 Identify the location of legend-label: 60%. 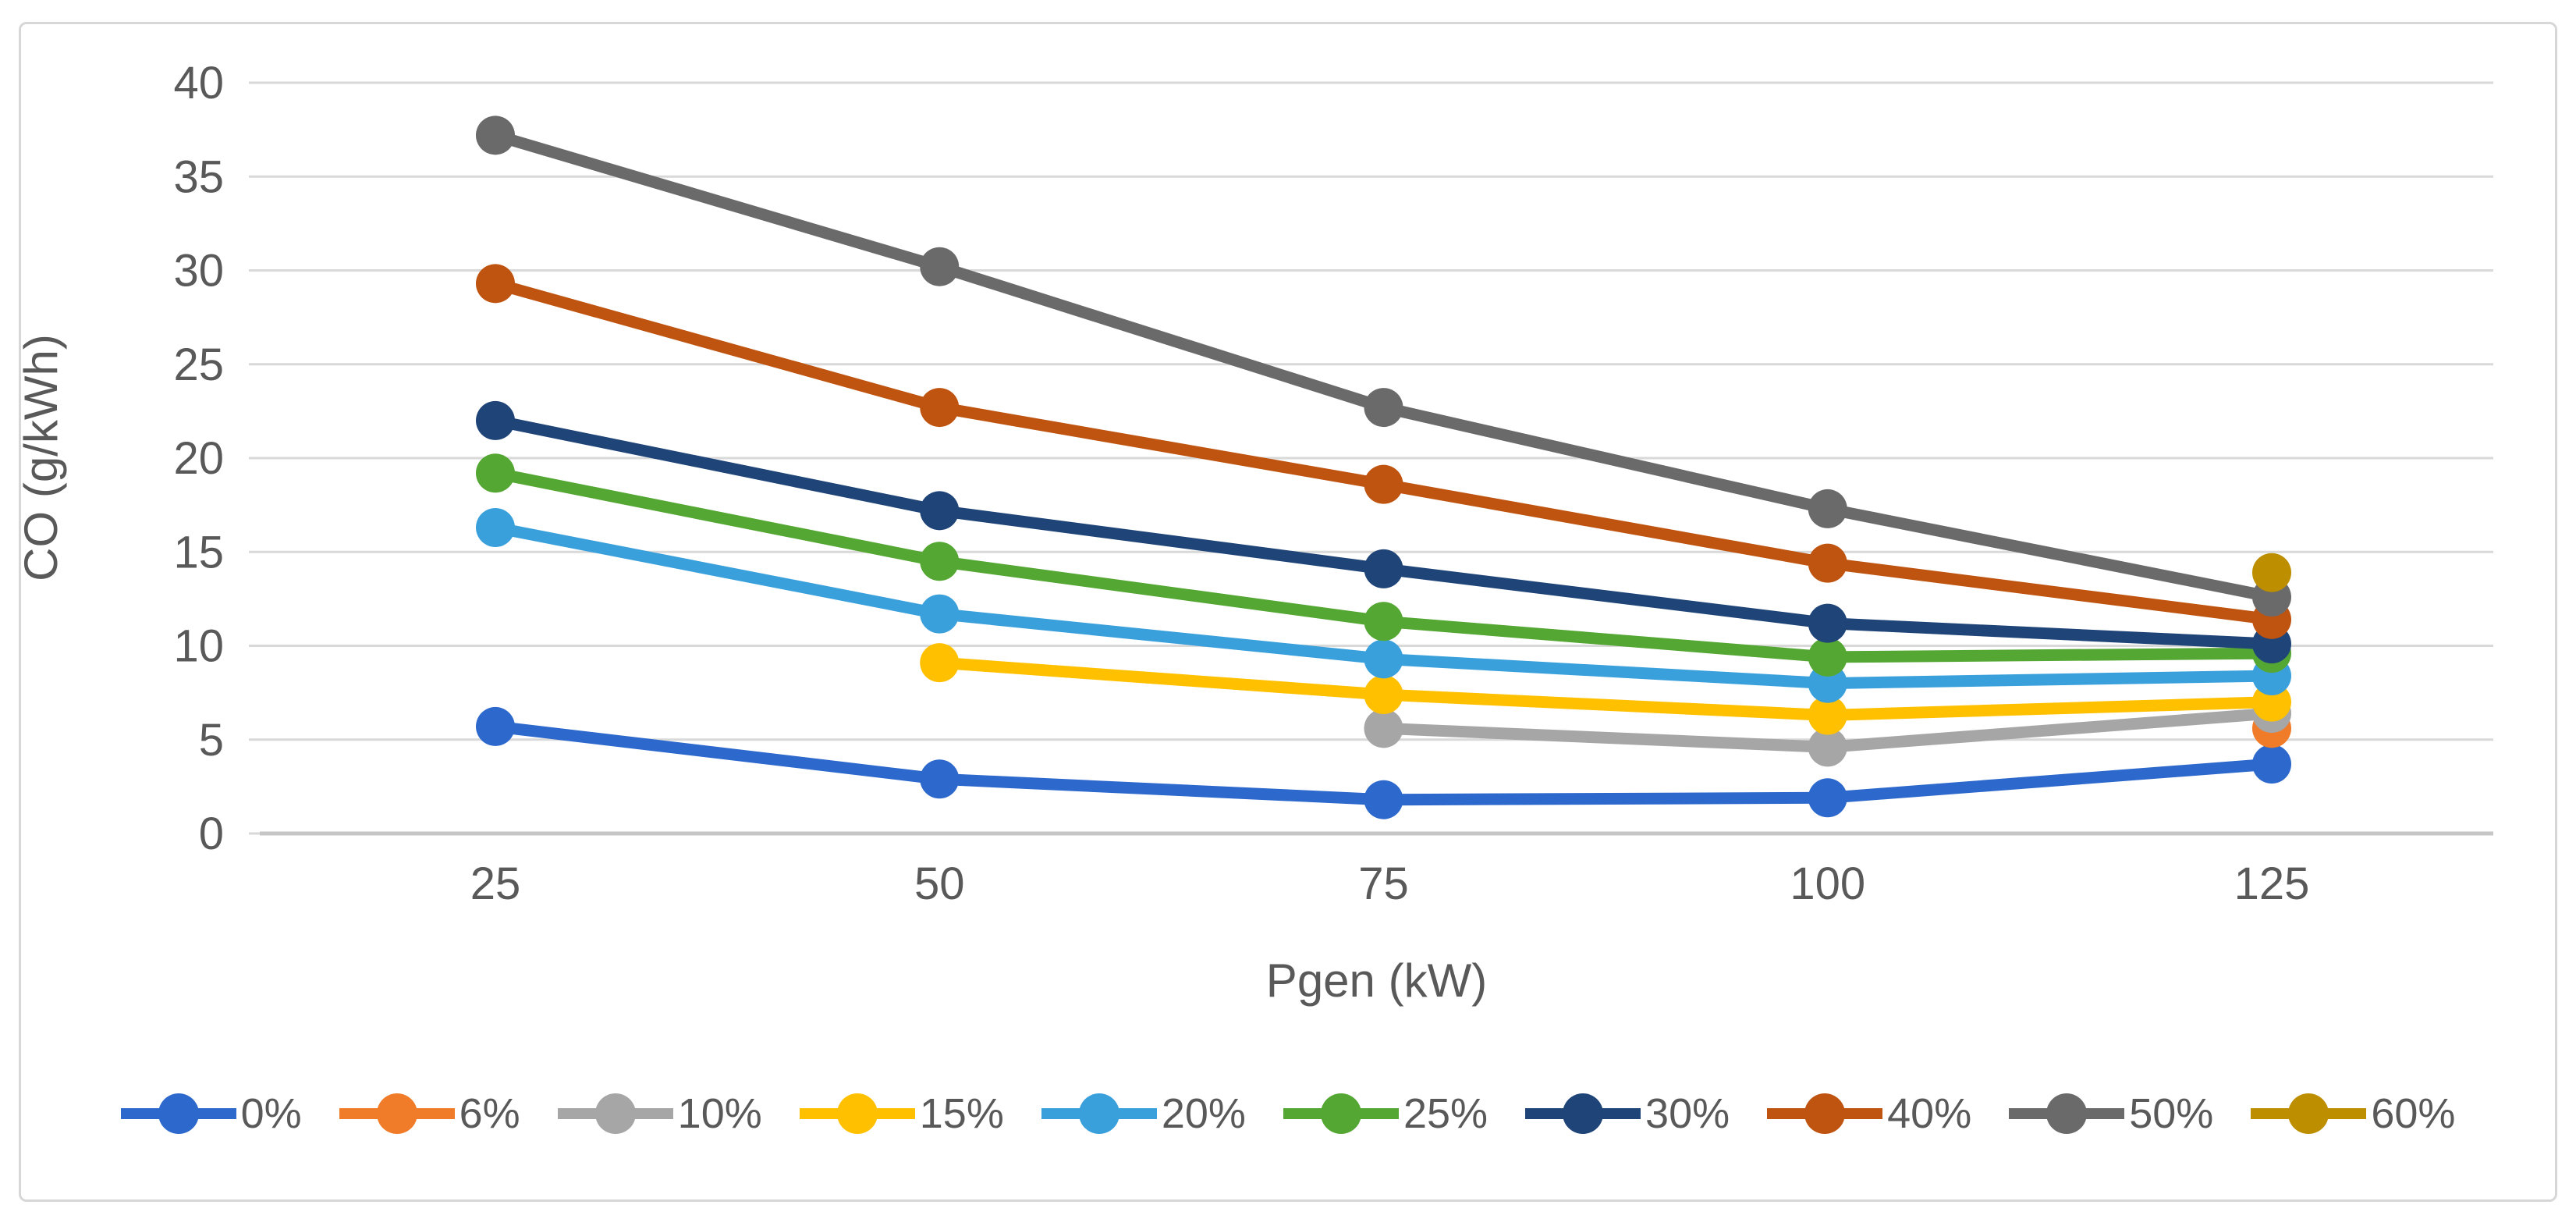
(2413, 1114).